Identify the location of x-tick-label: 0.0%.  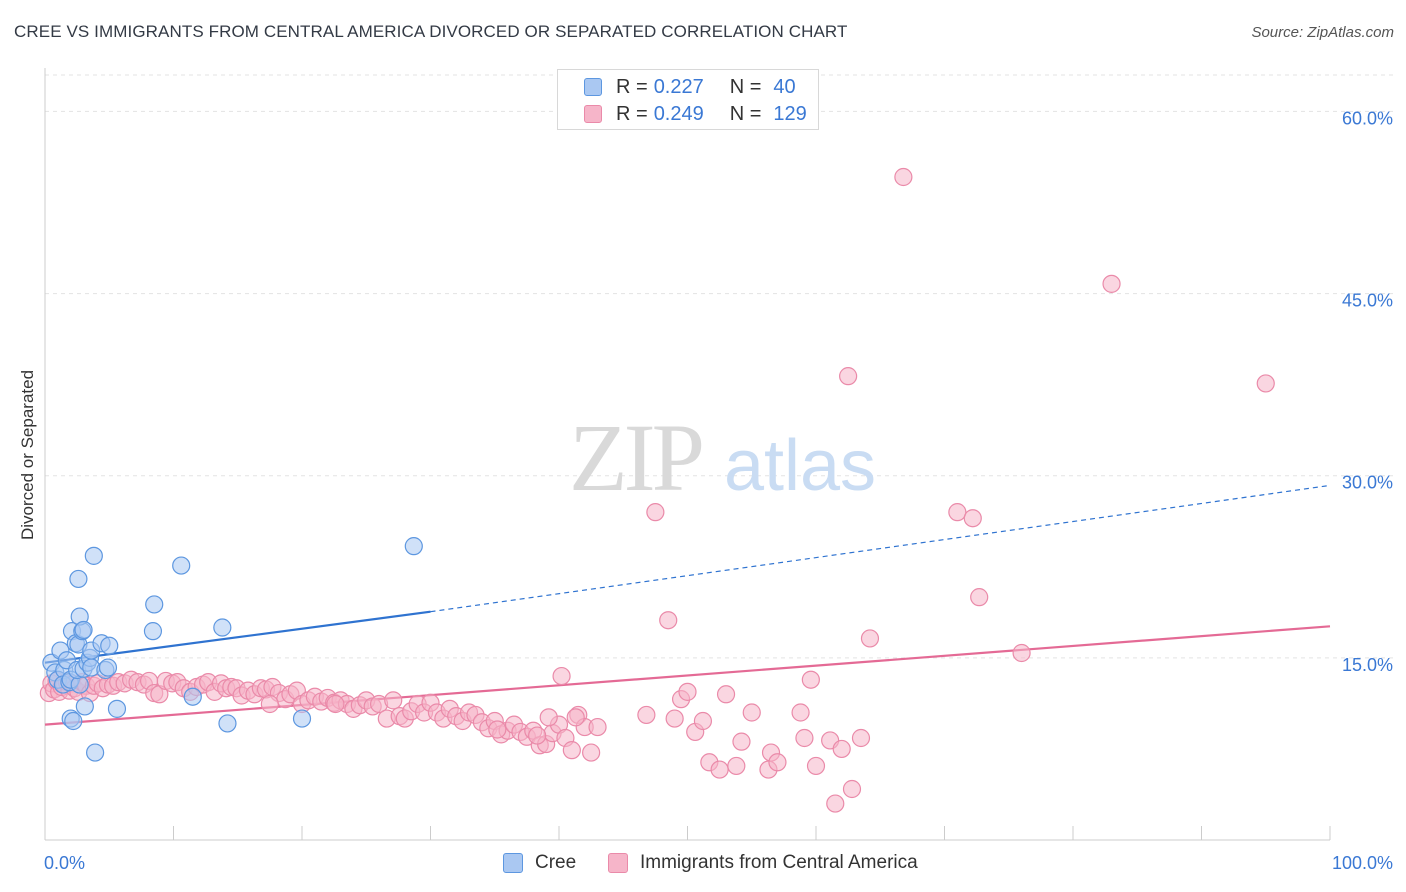
(64, 863).